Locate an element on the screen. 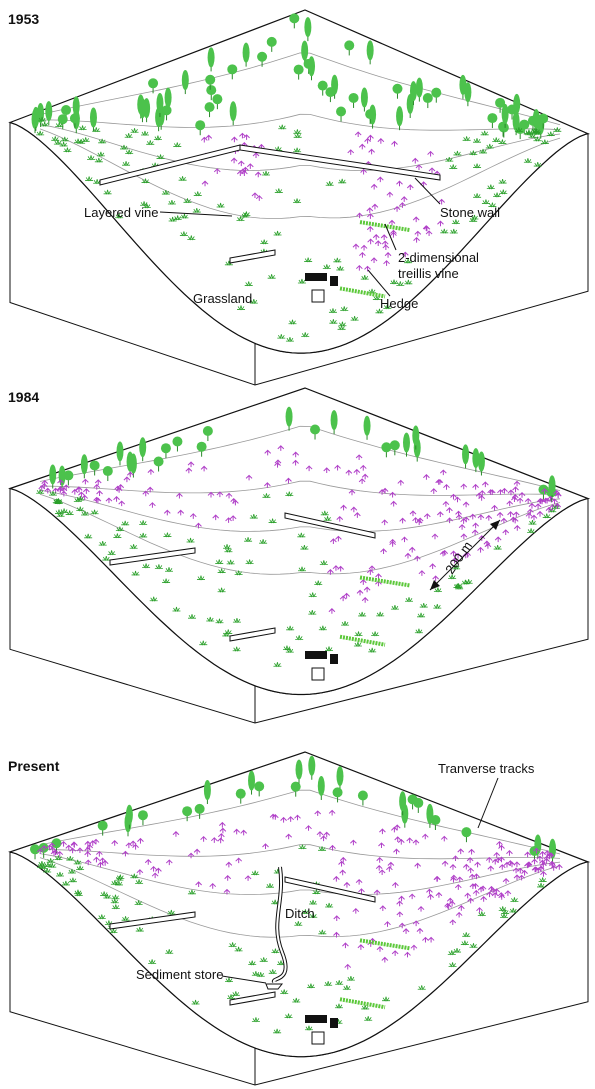 Image resolution: width=595 pixels, height=1089 pixels. label: Tranverse tracks is located at coordinates (486, 768).